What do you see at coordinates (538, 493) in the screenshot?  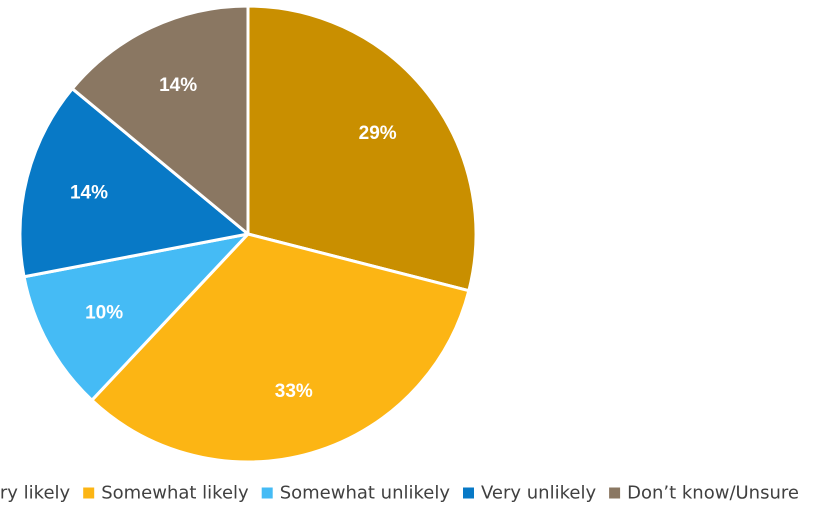 I see `legend-label-3: Very unlikely` at bounding box center [538, 493].